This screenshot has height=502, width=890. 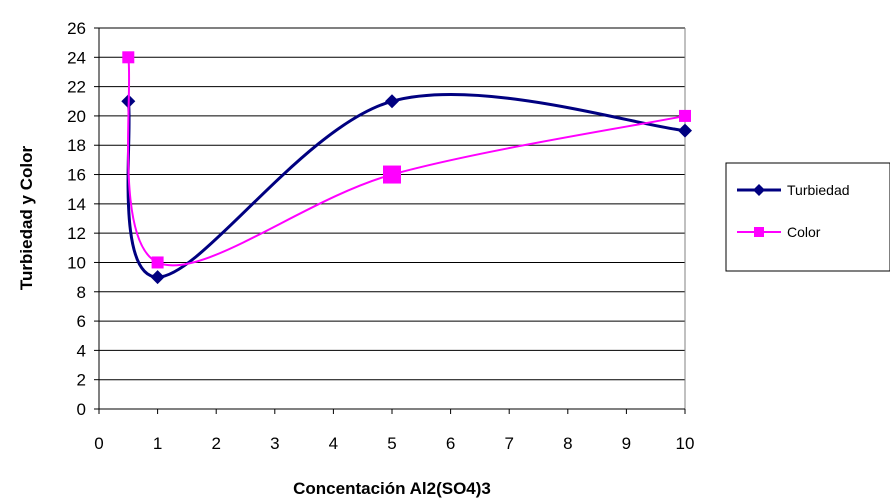 I want to click on y-tick-label-20: 20, so click(x=76, y=116).